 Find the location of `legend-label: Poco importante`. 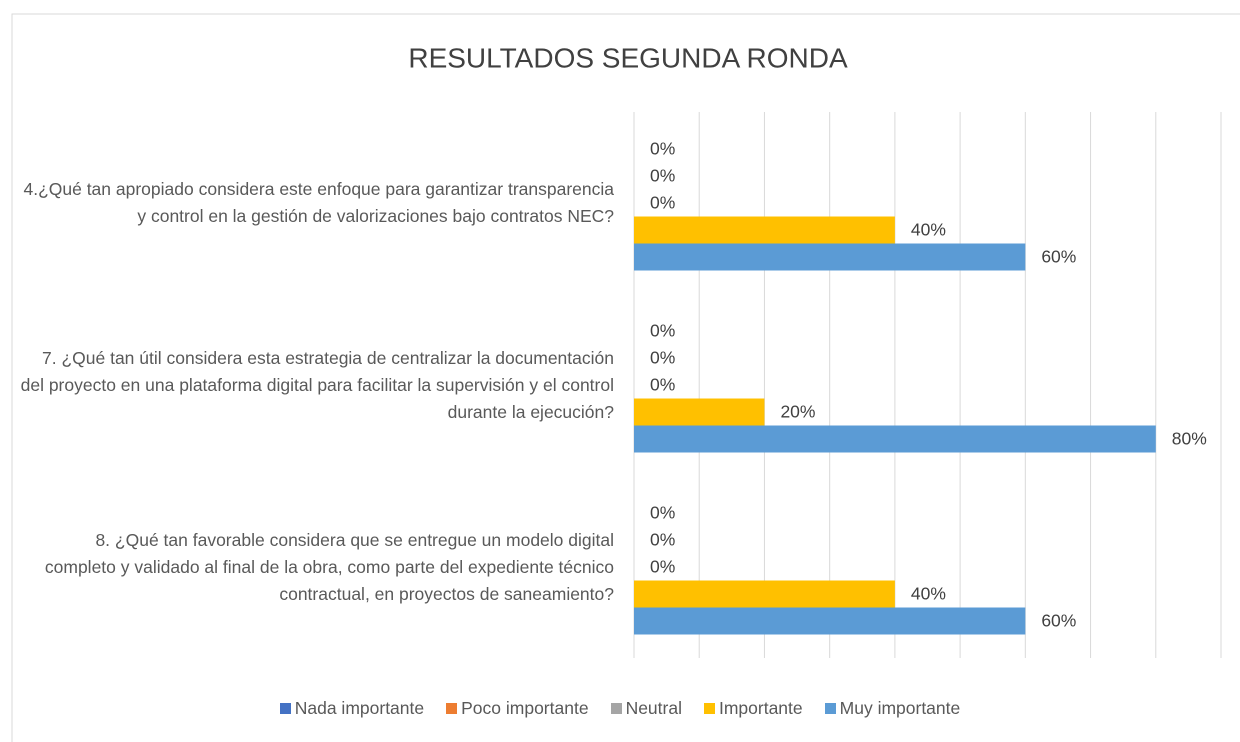

legend-label: Poco importante is located at coordinates (525, 708).